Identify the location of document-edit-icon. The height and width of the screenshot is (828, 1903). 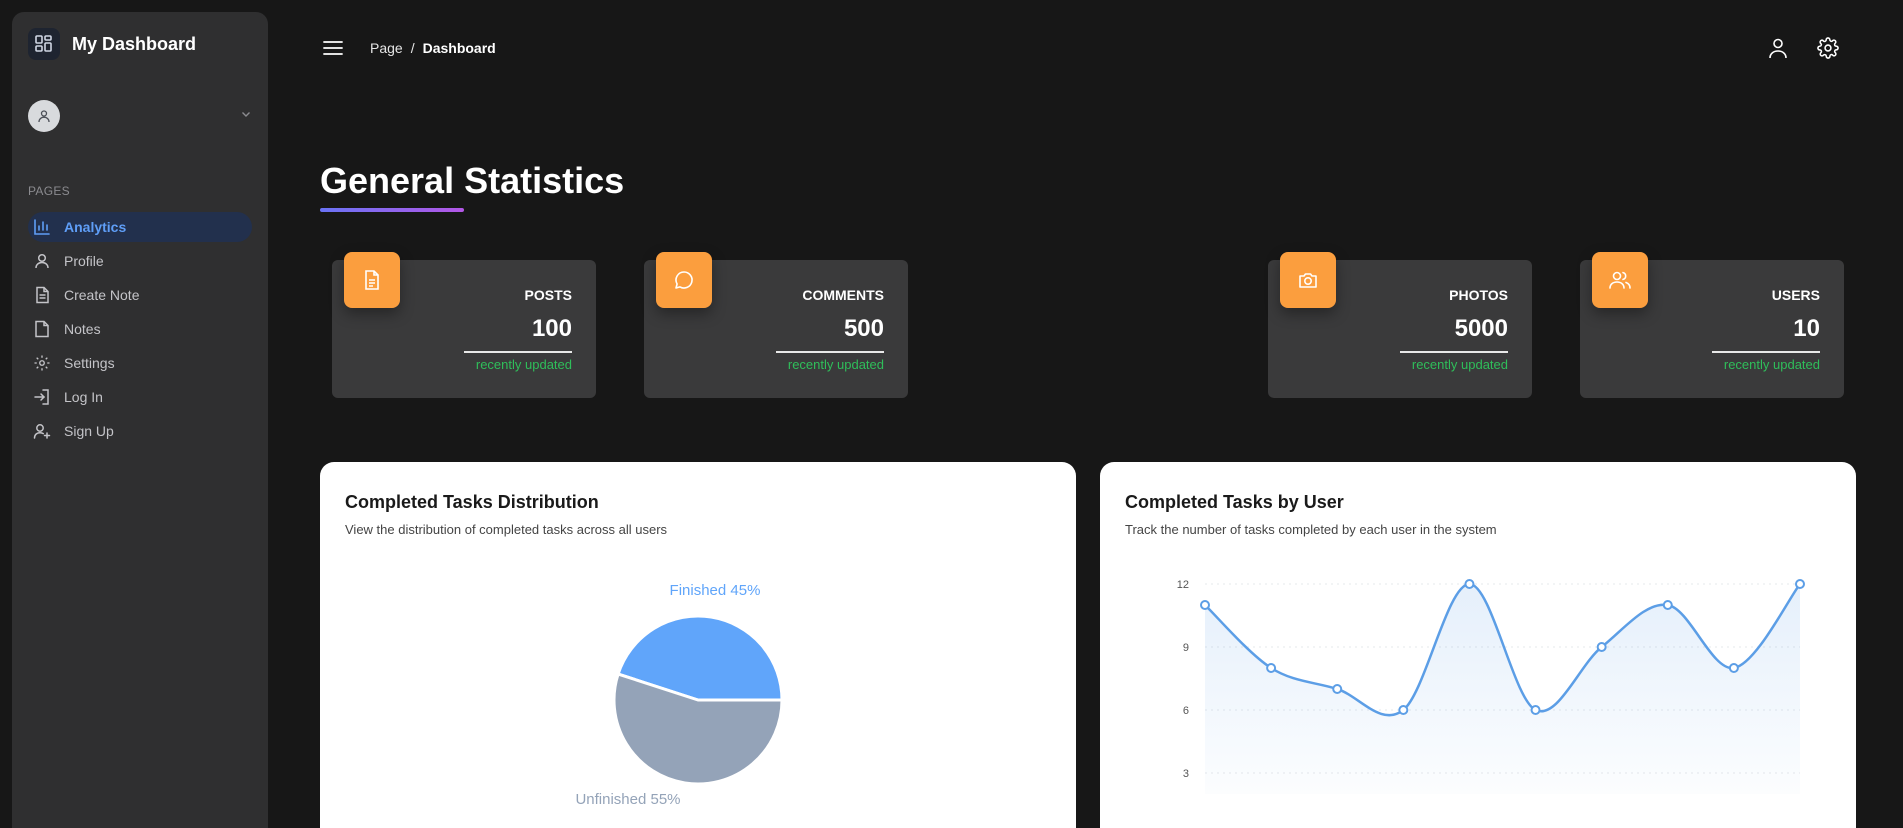
(42, 295).